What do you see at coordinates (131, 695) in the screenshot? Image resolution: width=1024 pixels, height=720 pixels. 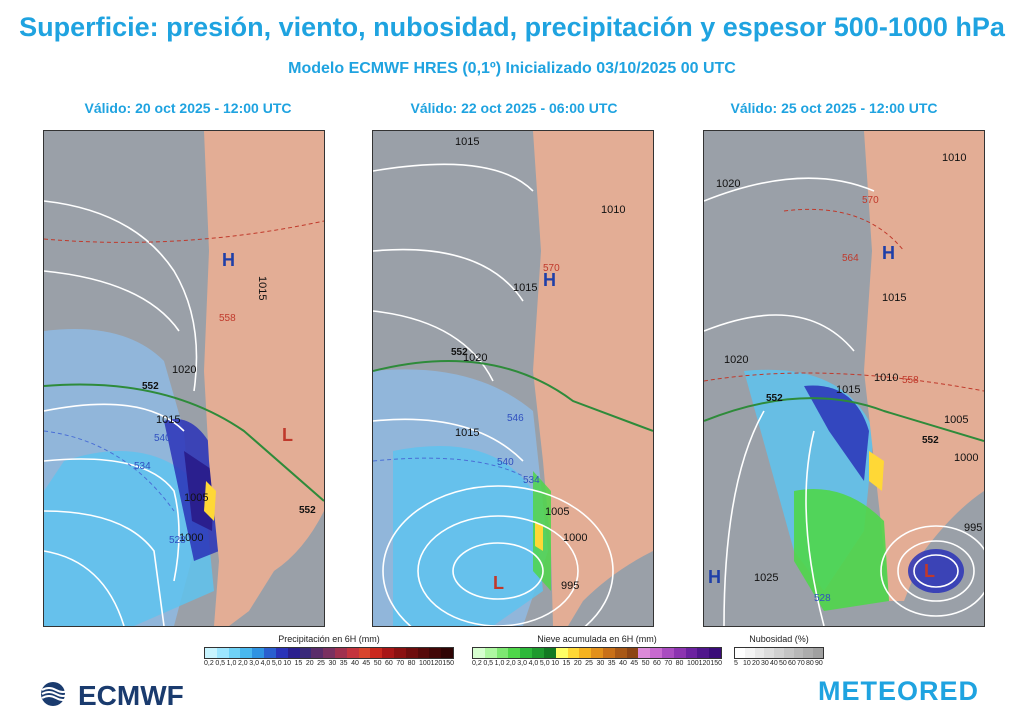 I see `ecmwf-logo-text: ECMWF` at bounding box center [131, 695].